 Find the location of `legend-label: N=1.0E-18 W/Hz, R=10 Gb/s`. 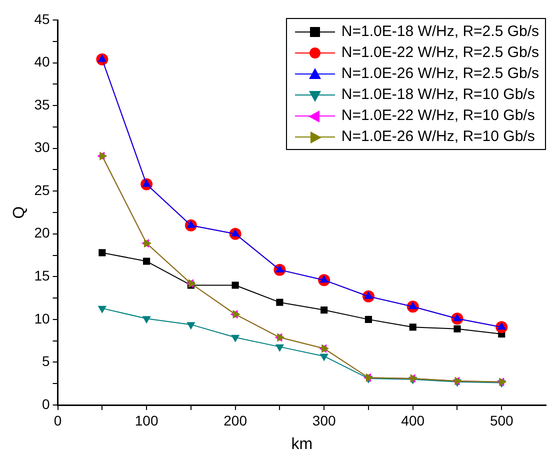

legend-label: N=1.0E-18 W/Hz, R=10 Gb/s is located at coordinates (438, 94).